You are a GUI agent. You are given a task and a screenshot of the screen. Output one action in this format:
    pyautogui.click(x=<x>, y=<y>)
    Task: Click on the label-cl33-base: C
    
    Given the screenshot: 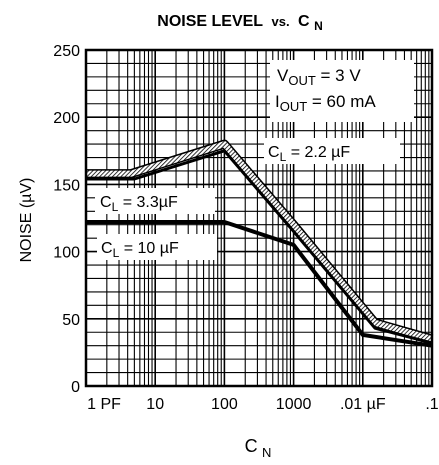 What is the action you would take?
    pyautogui.click(x=106, y=202)
    